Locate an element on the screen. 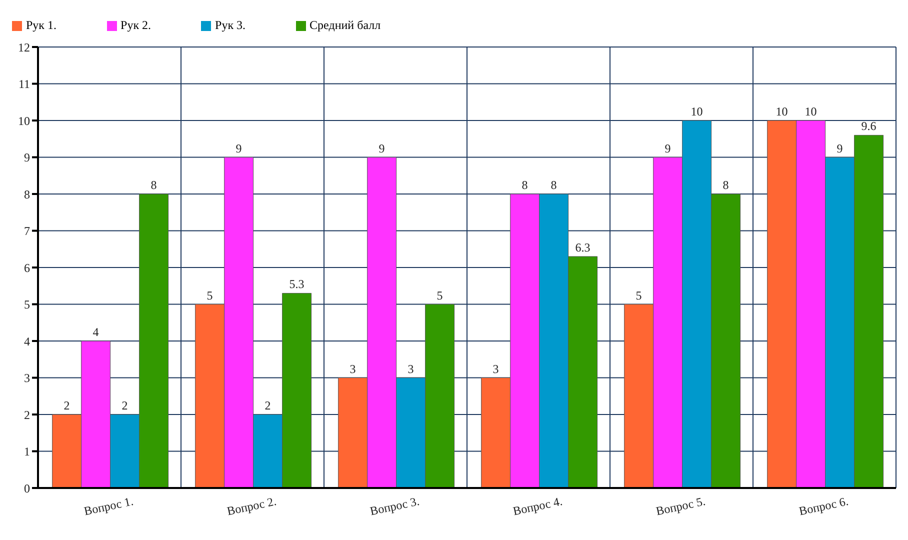  y-tick-label: 10 is located at coordinates (24, 121).